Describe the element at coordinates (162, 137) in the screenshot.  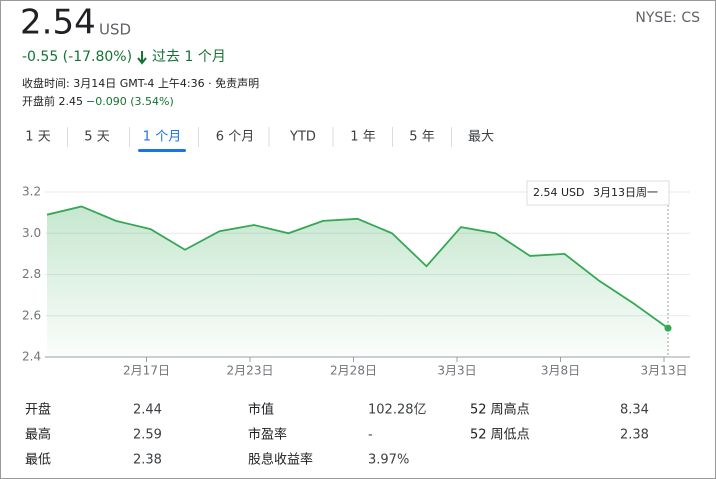
I see `tab: 1 个月` at that location.